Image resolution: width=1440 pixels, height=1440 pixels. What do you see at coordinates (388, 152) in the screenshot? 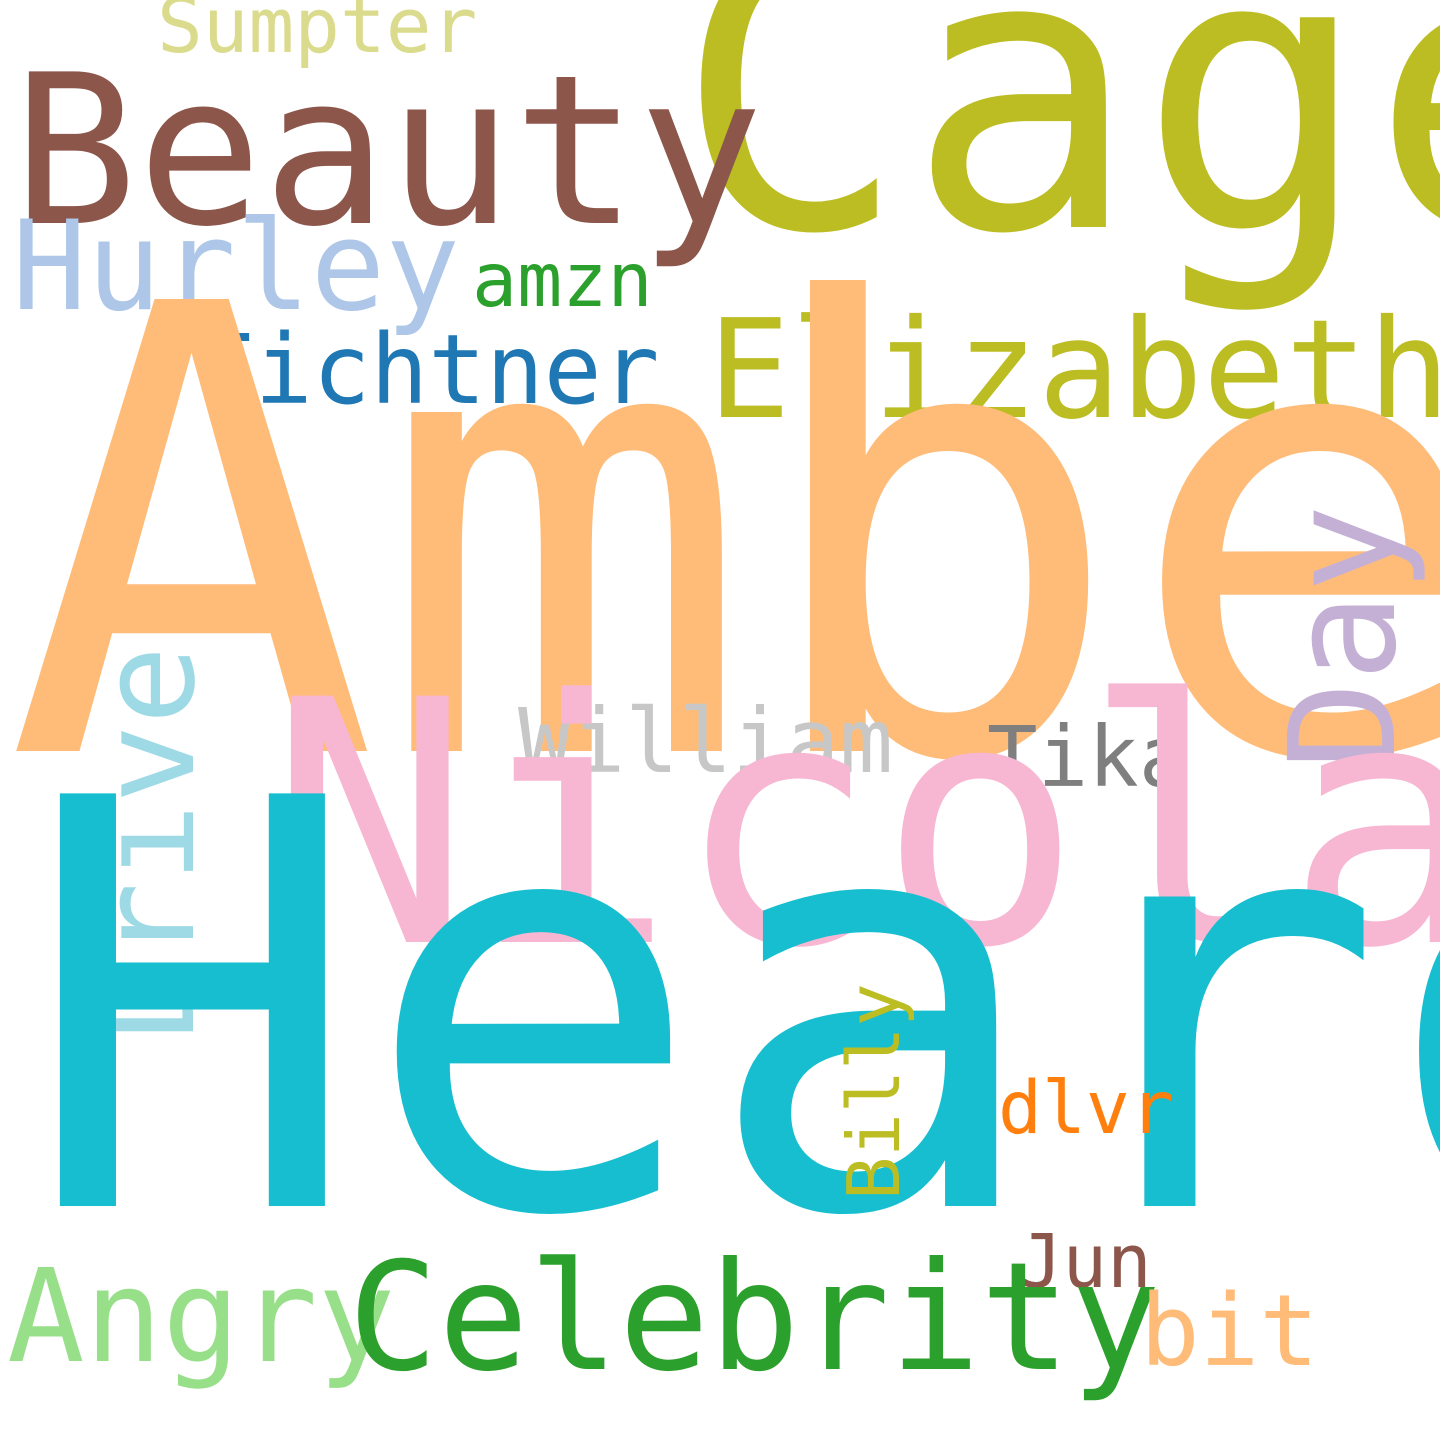
I see `word-beauty: Beauty` at bounding box center [388, 152].